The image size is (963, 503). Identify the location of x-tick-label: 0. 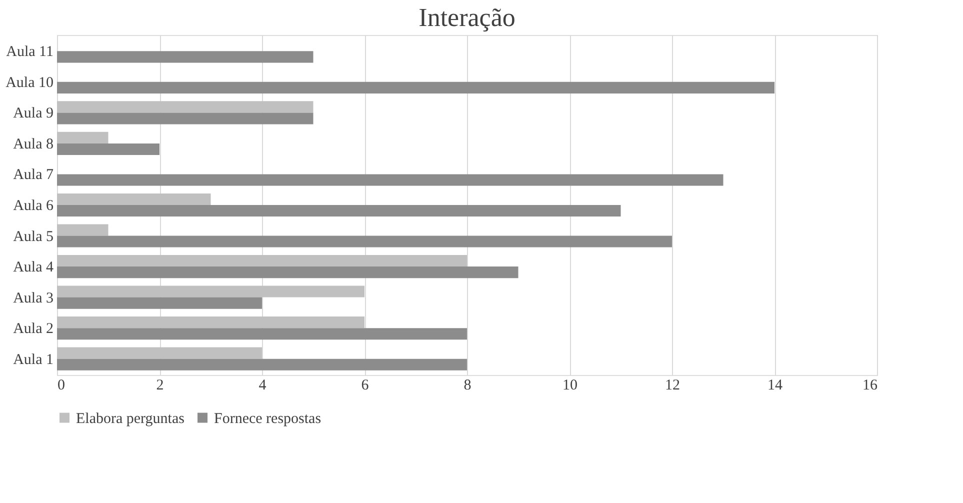
(61, 386).